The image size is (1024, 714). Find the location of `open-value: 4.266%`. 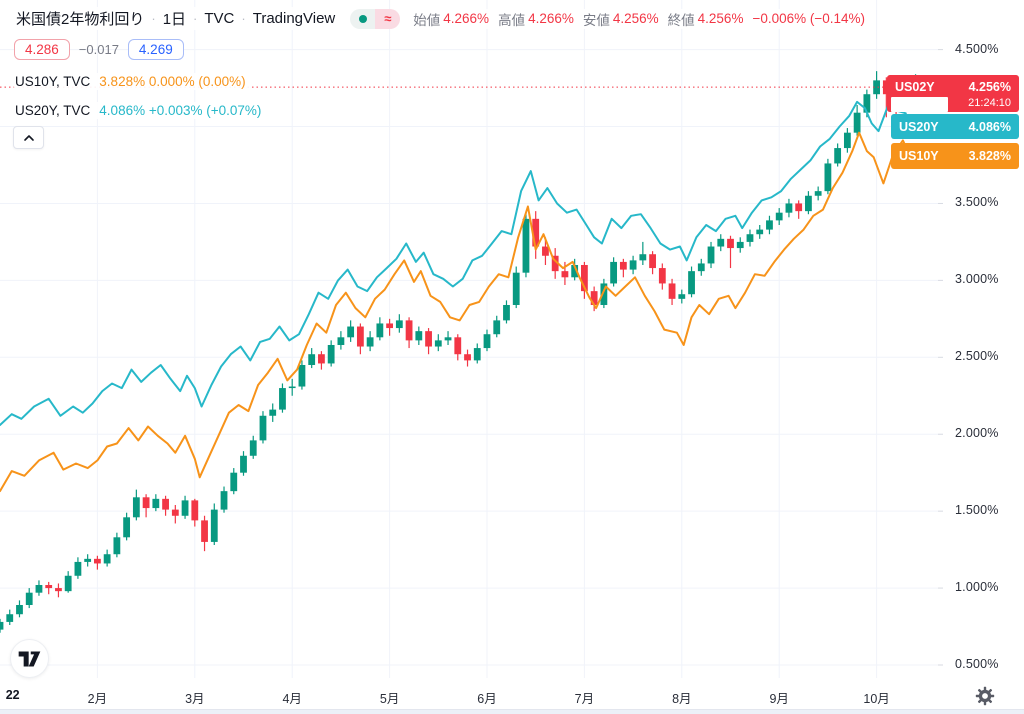

open-value: 4.266% is located at coordinates (466, 18).